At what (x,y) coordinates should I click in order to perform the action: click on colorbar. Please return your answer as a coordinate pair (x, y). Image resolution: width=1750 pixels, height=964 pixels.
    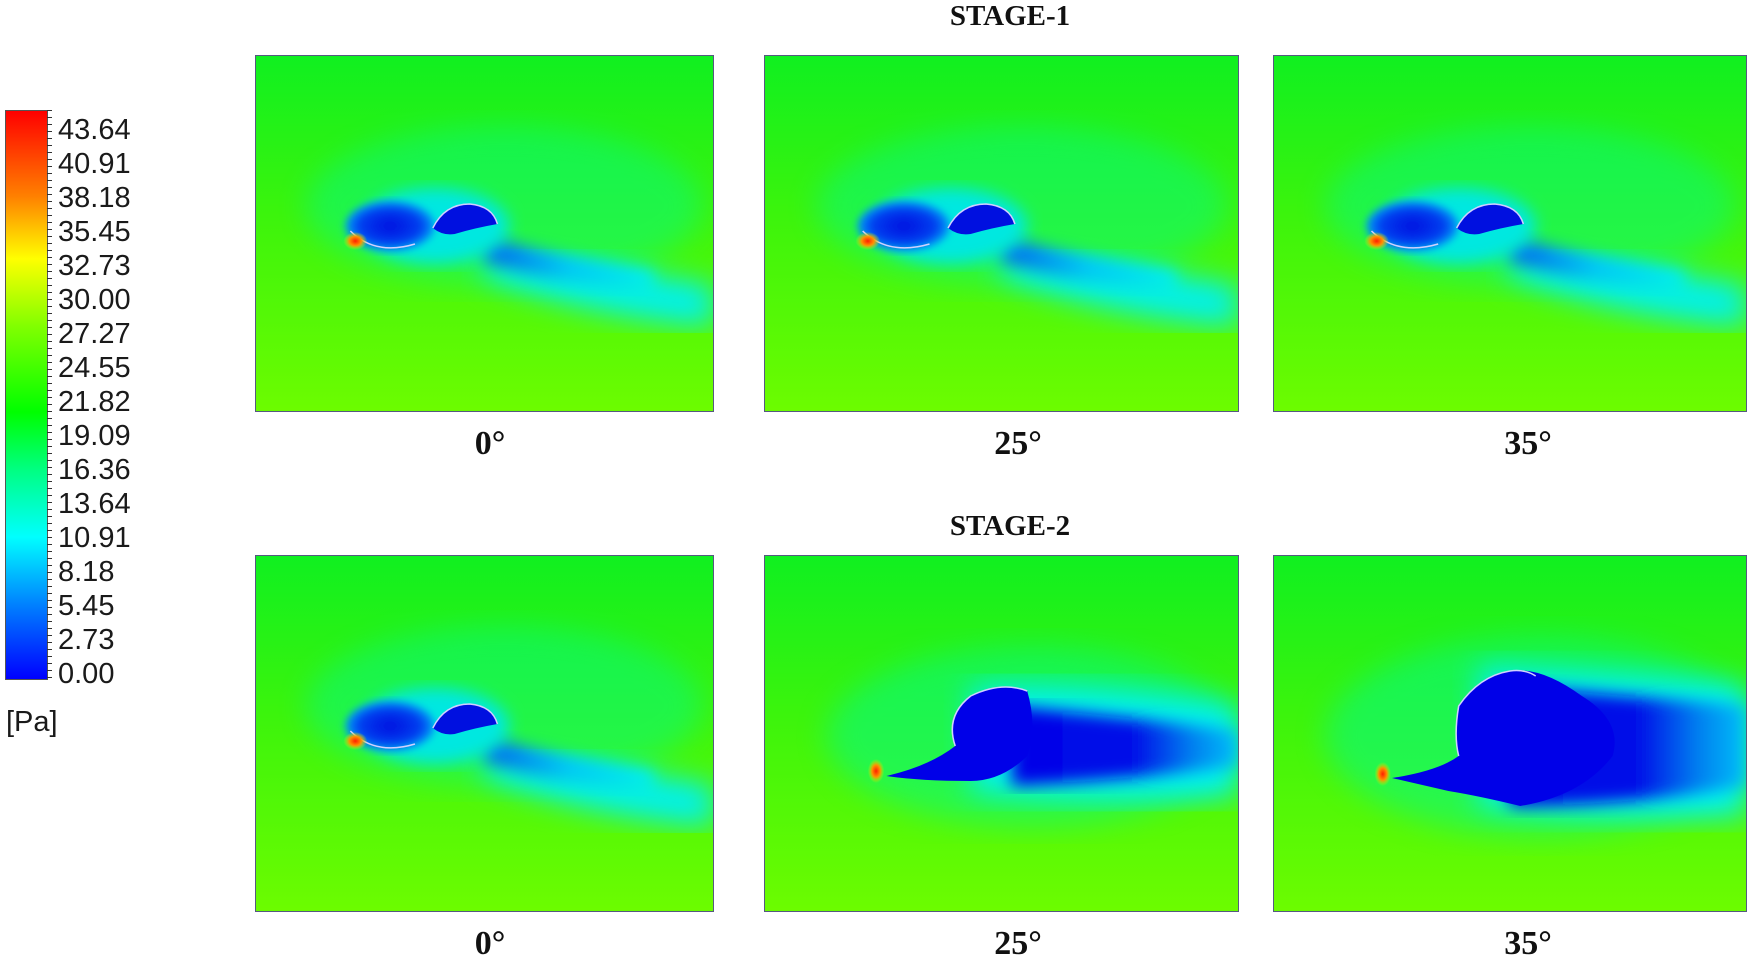
    Looking at the image, I should click on (26, 395).